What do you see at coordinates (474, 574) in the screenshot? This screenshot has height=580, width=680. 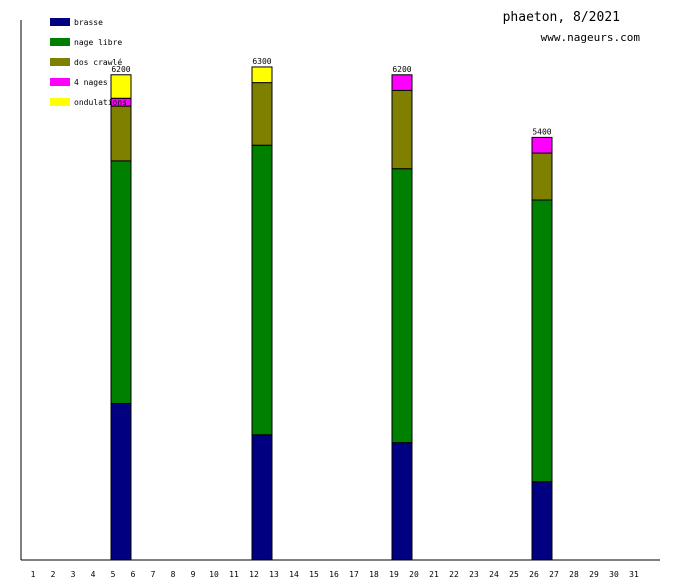 I see `x-tick-label: 23` at bounding box center [474, 574].